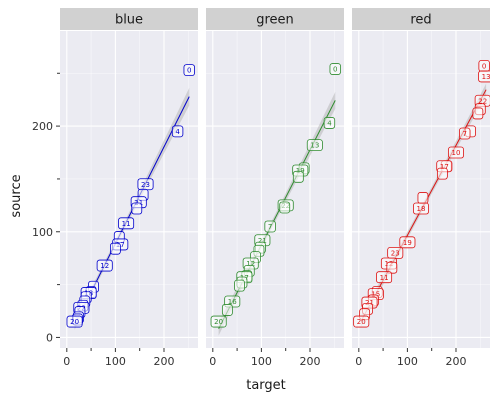  What do you see at coordinates (482, 101) in the screenshot?
I see `data-point-label: 22` at bounding box center [482, 101].